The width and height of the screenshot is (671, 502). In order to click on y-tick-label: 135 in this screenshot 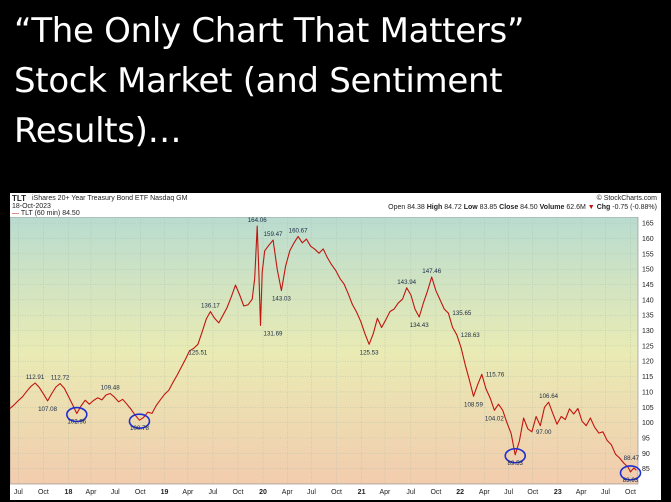, I will do `click(648, 316)`.